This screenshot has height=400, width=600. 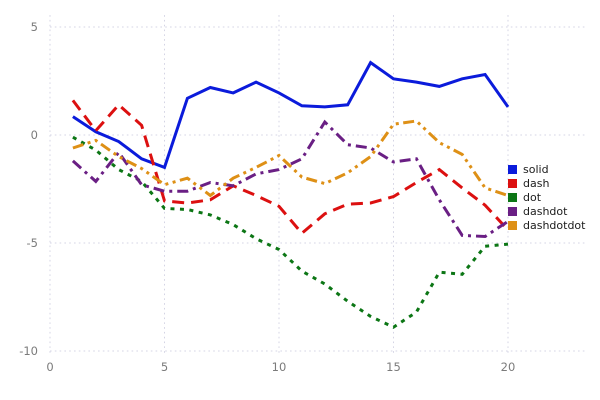 What do you see at coordinates (532, 197) in the screenshot?
I see `legend-label-dot: dot` at bounding box center [532, 197].